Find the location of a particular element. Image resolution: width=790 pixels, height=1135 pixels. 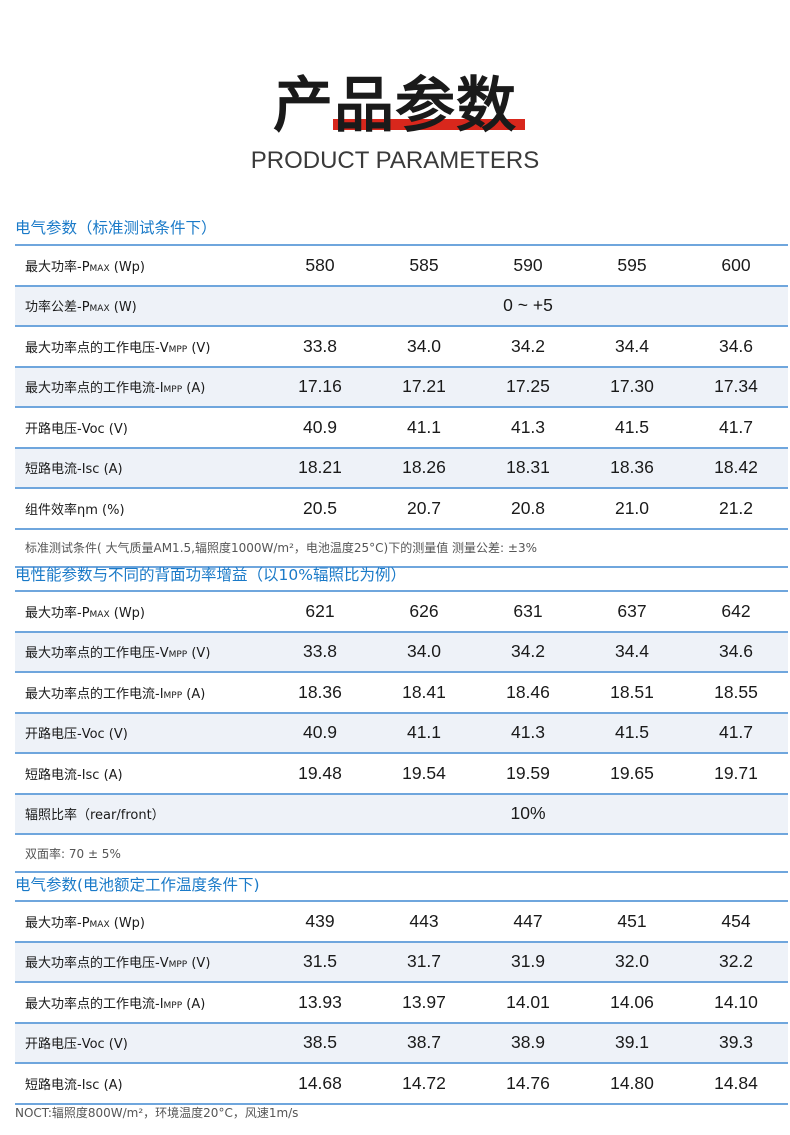

table-row: 功率公差-PMAX (W) 0 ~ +5 is located at coordinates (401, 305).